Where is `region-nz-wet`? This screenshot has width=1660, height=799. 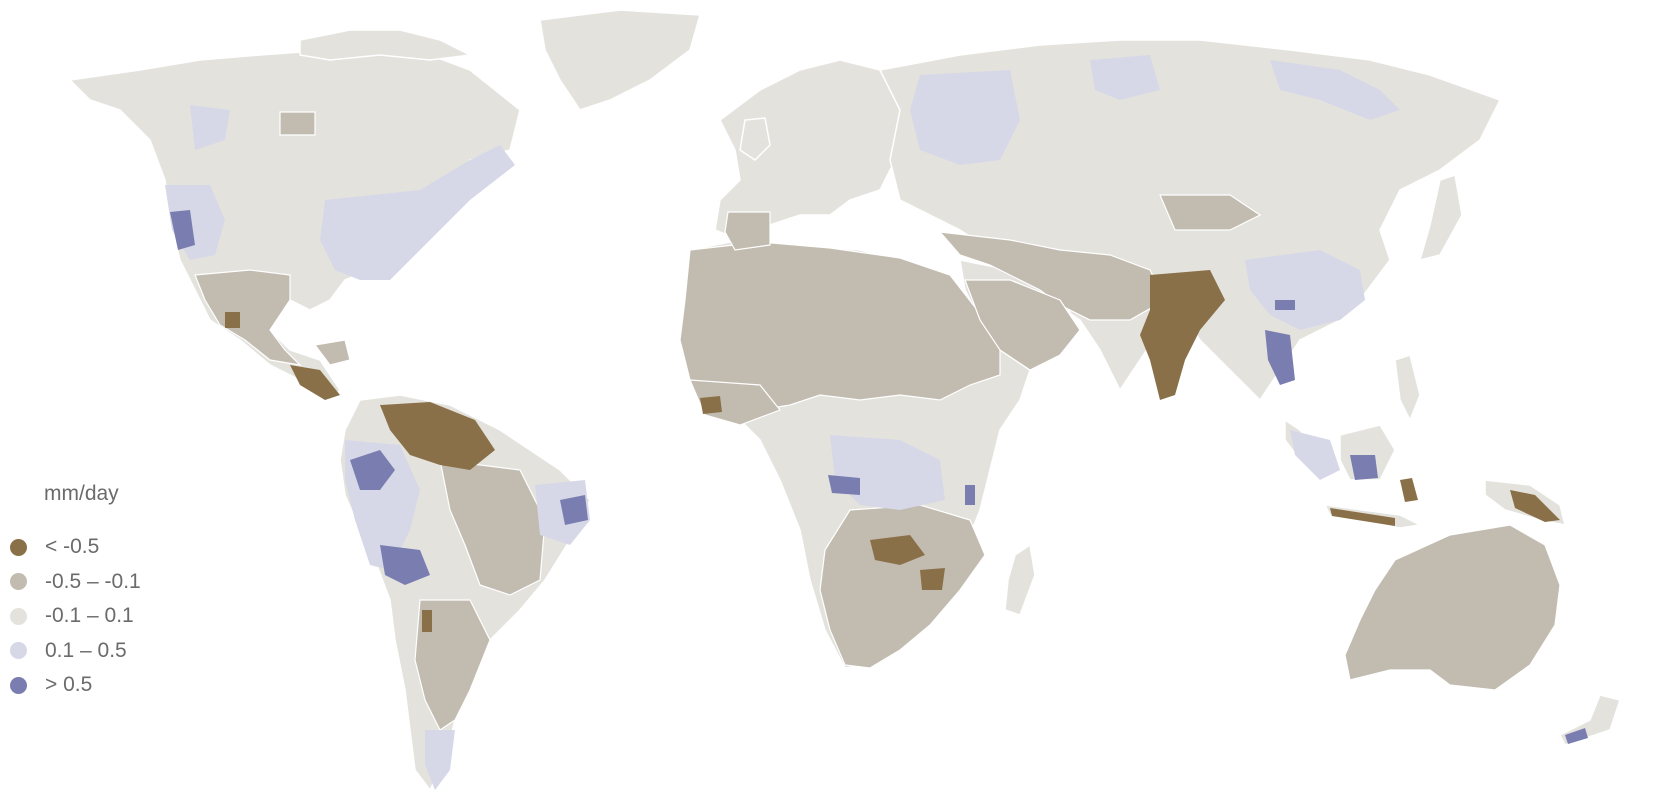 region-nz-wet is located at coordinates (1576, 736).